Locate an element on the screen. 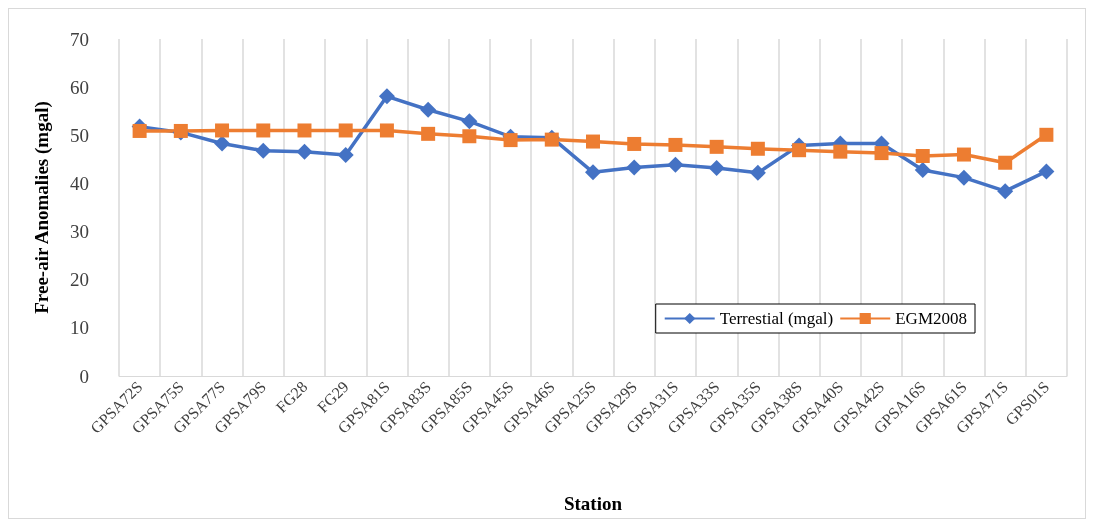 The height and width of the screenshot is (527, 1094). y-tick-label: 20 is located at coordinates (79, 280).